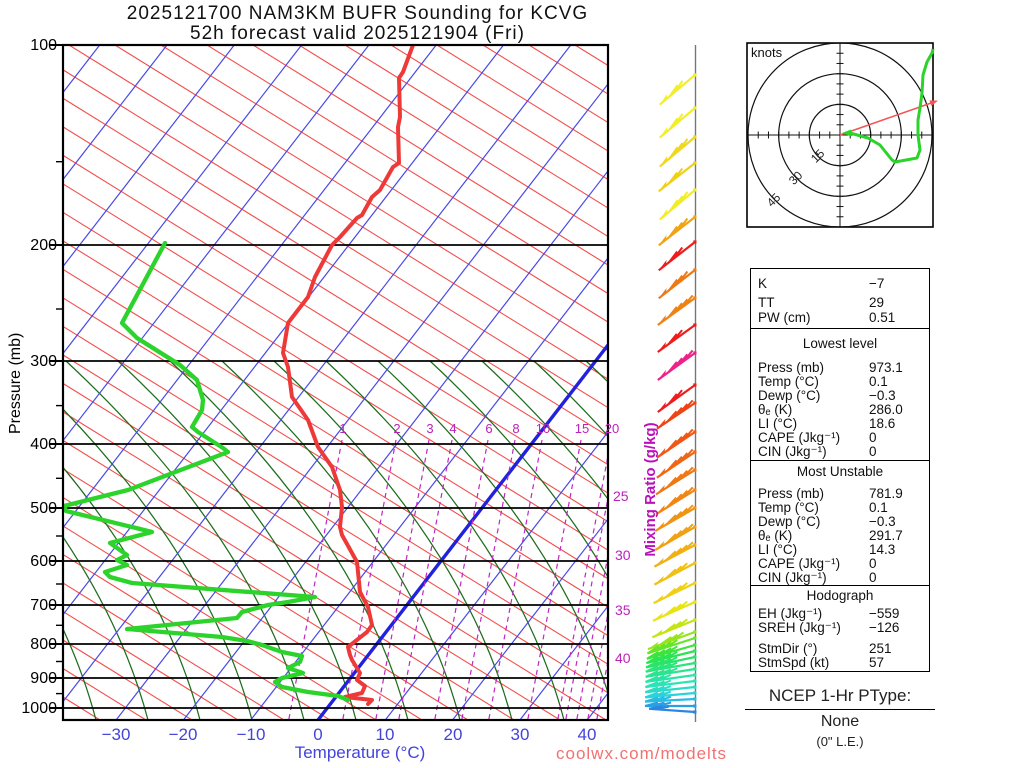  Describe the element at coordinates (360, 752) in the screenshot. I see `temp-axis-title: Temperature (°C)` at that location.